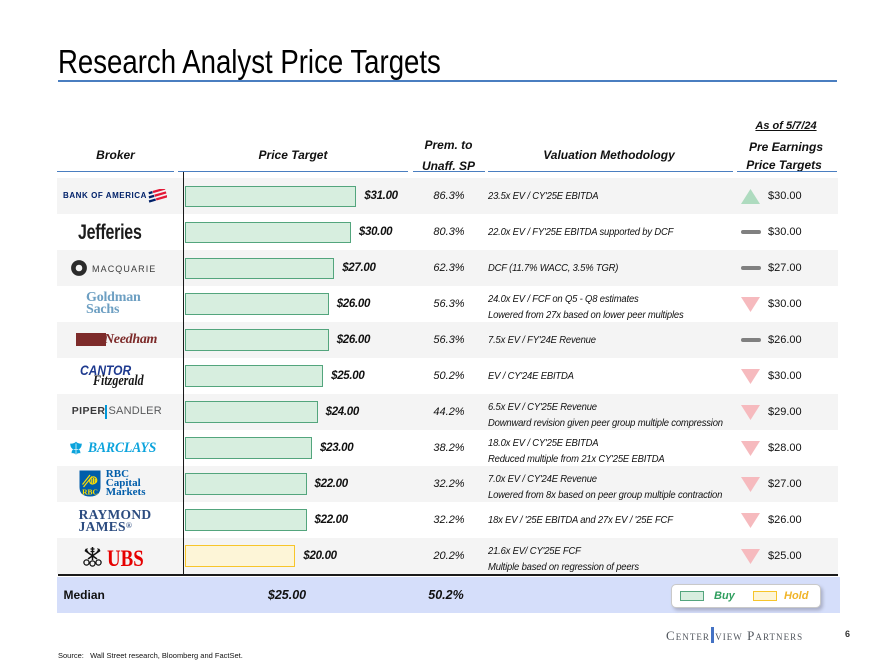 This screenshot has height=660, width=880. Describe the element at coordinates (90, 491) in the screenshot. I see `svg-text: RBC` at that location.